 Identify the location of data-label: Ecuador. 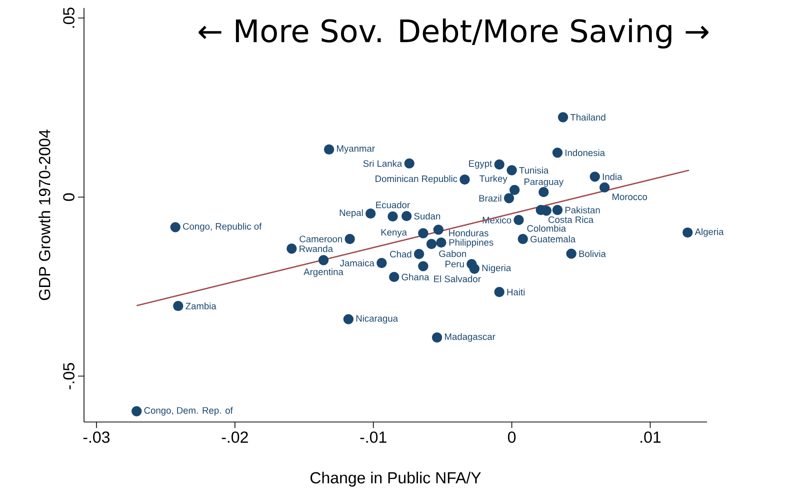
(393, 204).